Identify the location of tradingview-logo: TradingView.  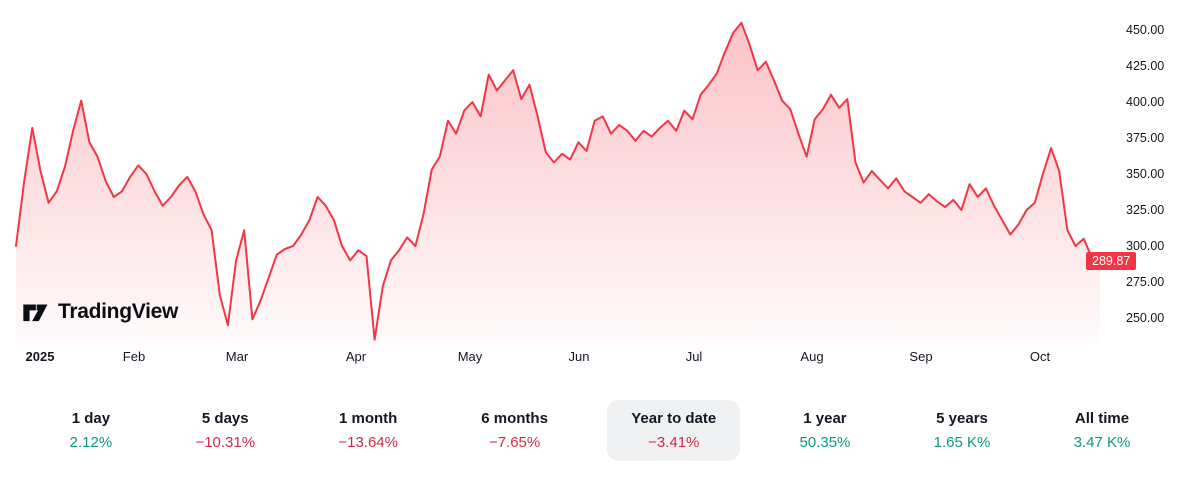
(99, 312).